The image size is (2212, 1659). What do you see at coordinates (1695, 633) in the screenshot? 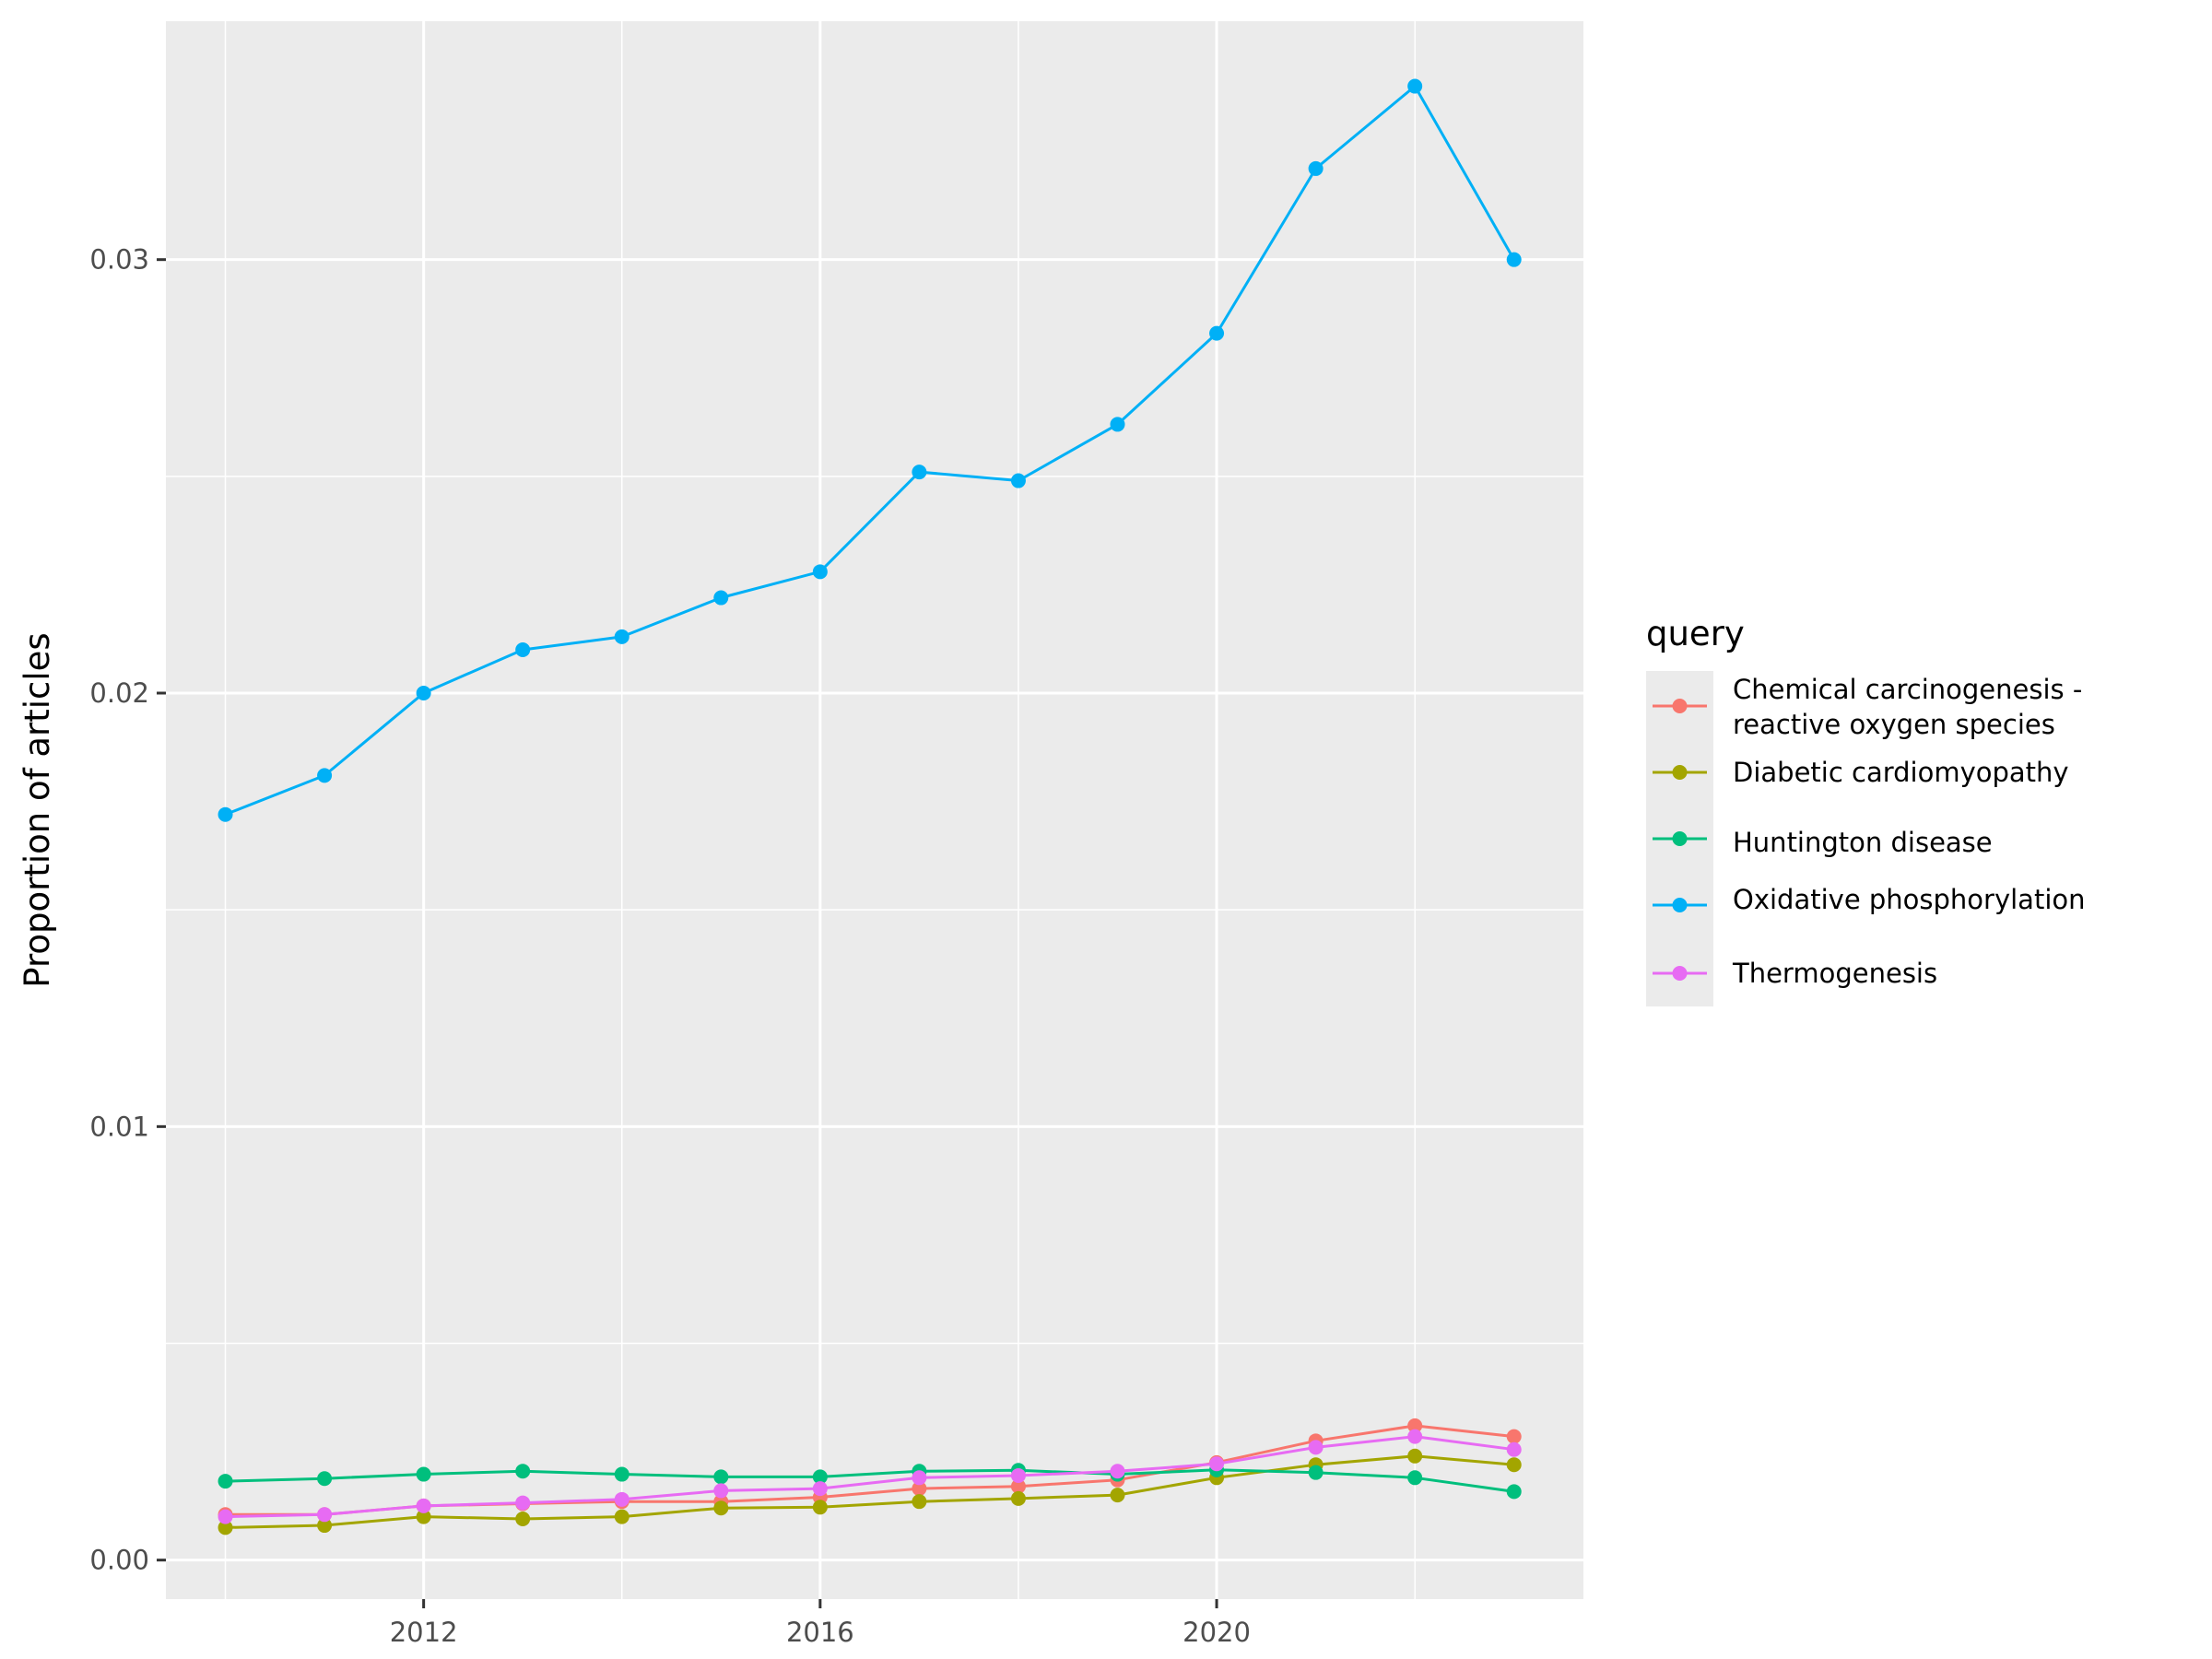
I see `legend-title: query` at bounding box center [1695, 633].